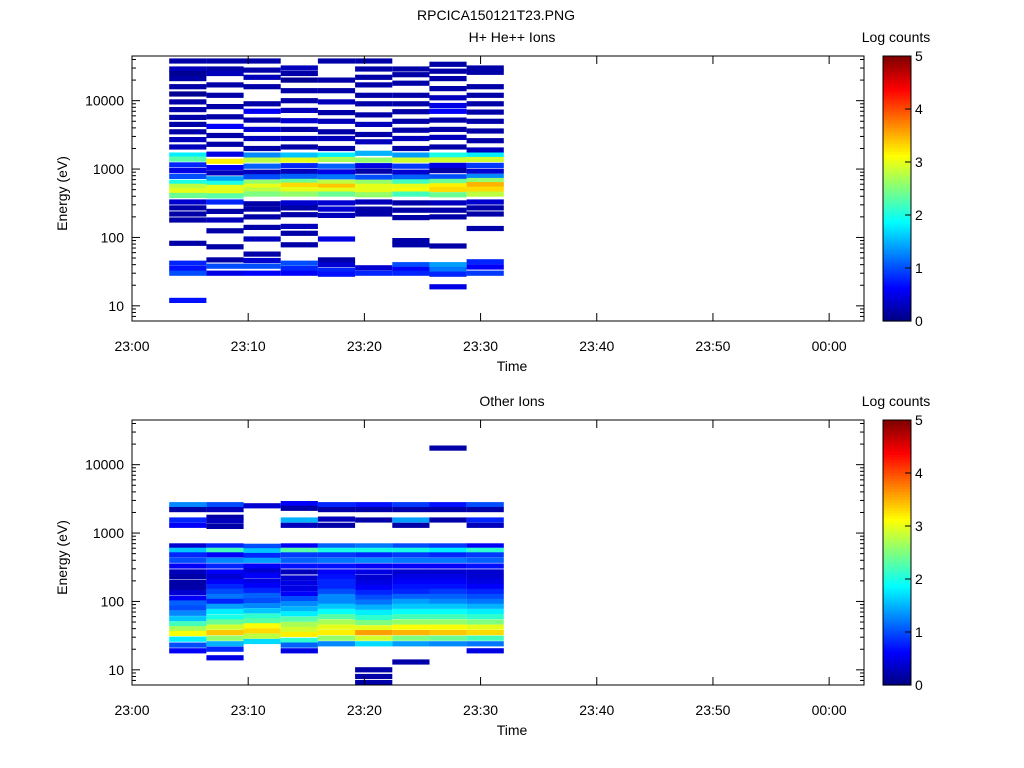  I want to click on colorbar: 0 1 2 3 4 5 Log counts, so click(896, 179).